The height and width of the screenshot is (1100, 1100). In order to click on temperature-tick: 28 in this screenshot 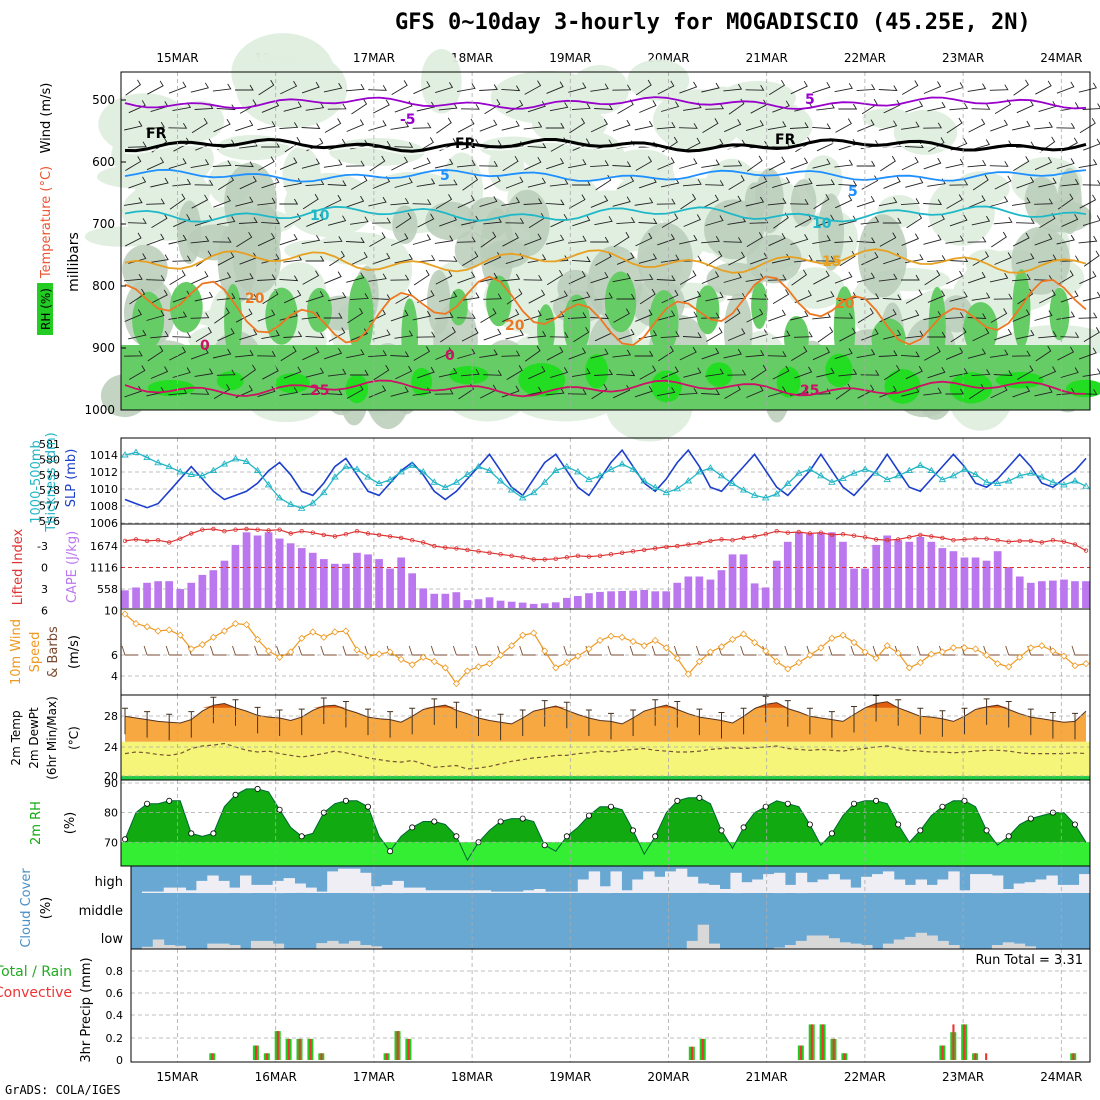, I will do `click(111, 716)`.